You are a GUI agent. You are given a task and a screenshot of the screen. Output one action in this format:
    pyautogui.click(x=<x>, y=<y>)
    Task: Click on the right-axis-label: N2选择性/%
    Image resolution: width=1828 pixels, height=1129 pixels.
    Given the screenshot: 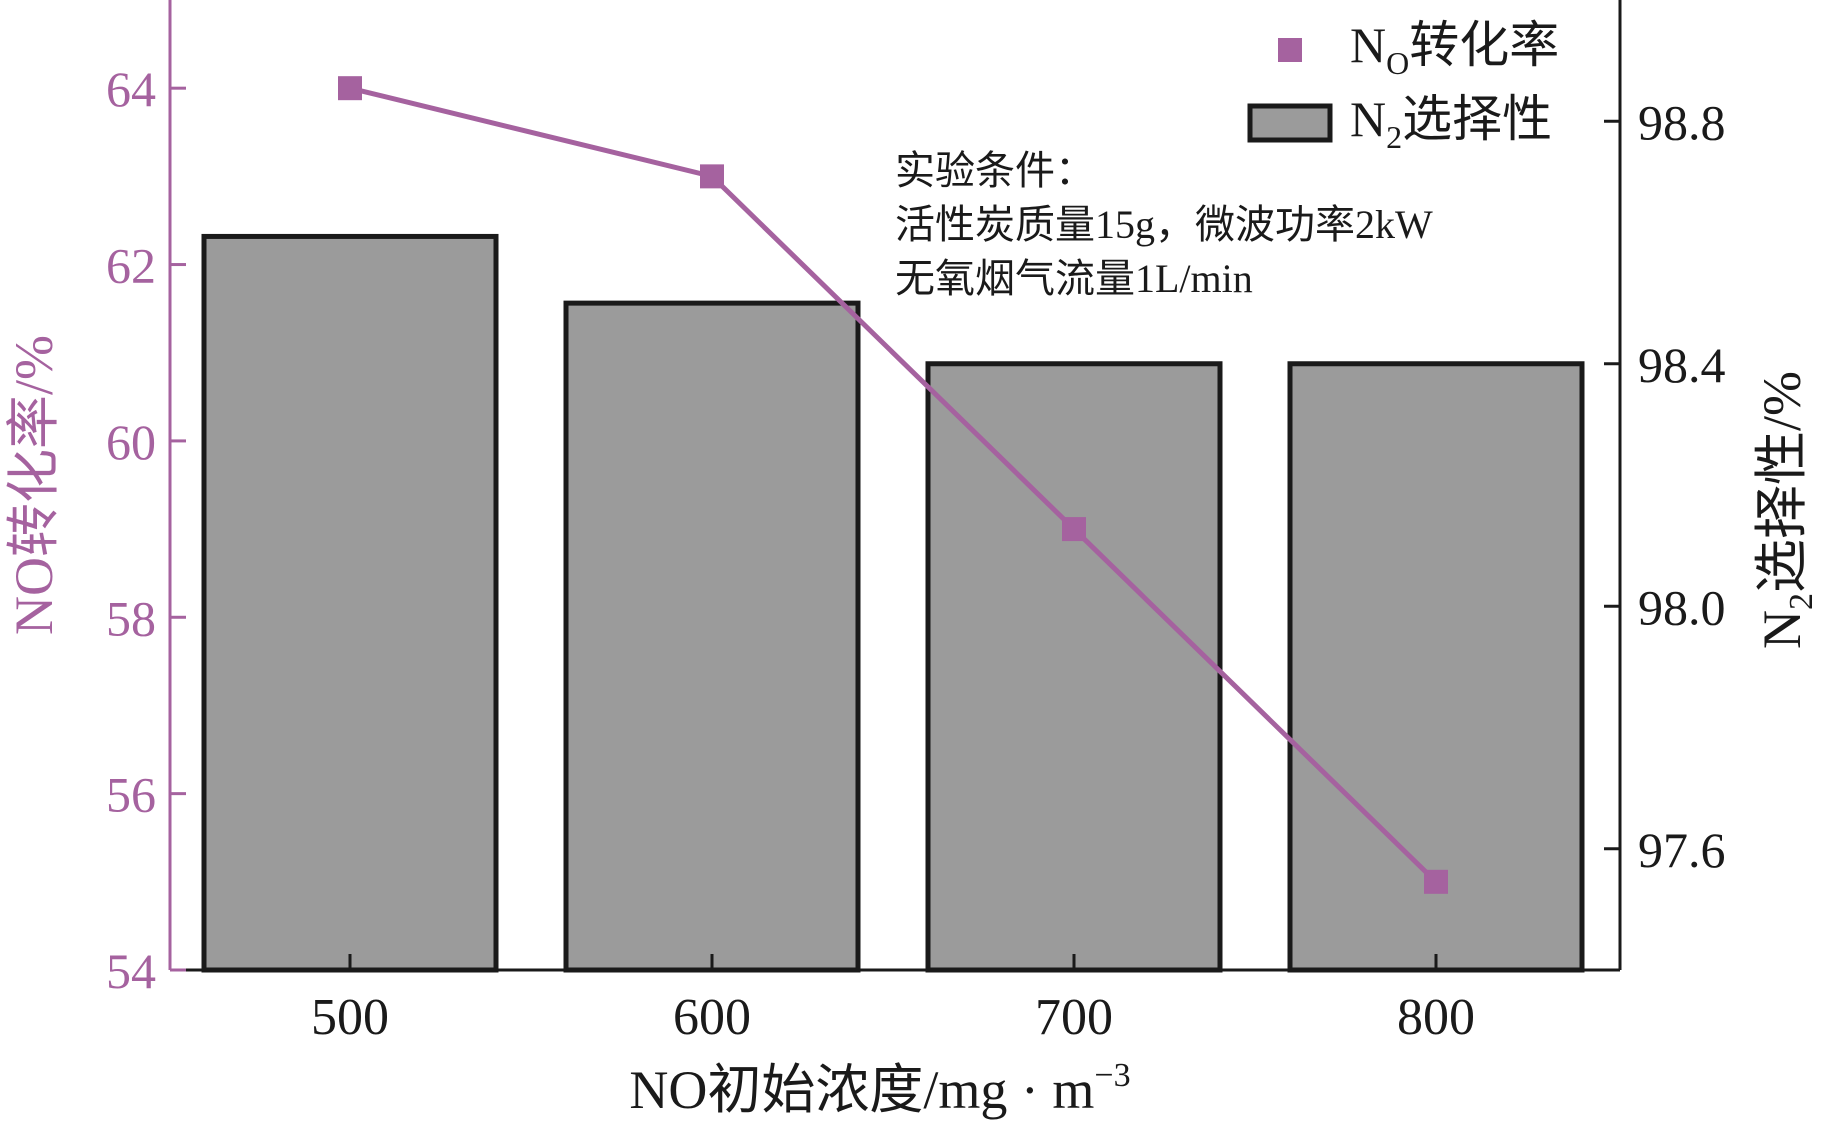 What is the action you would take?
    pyautogui.click(x=1786, y=510)
    